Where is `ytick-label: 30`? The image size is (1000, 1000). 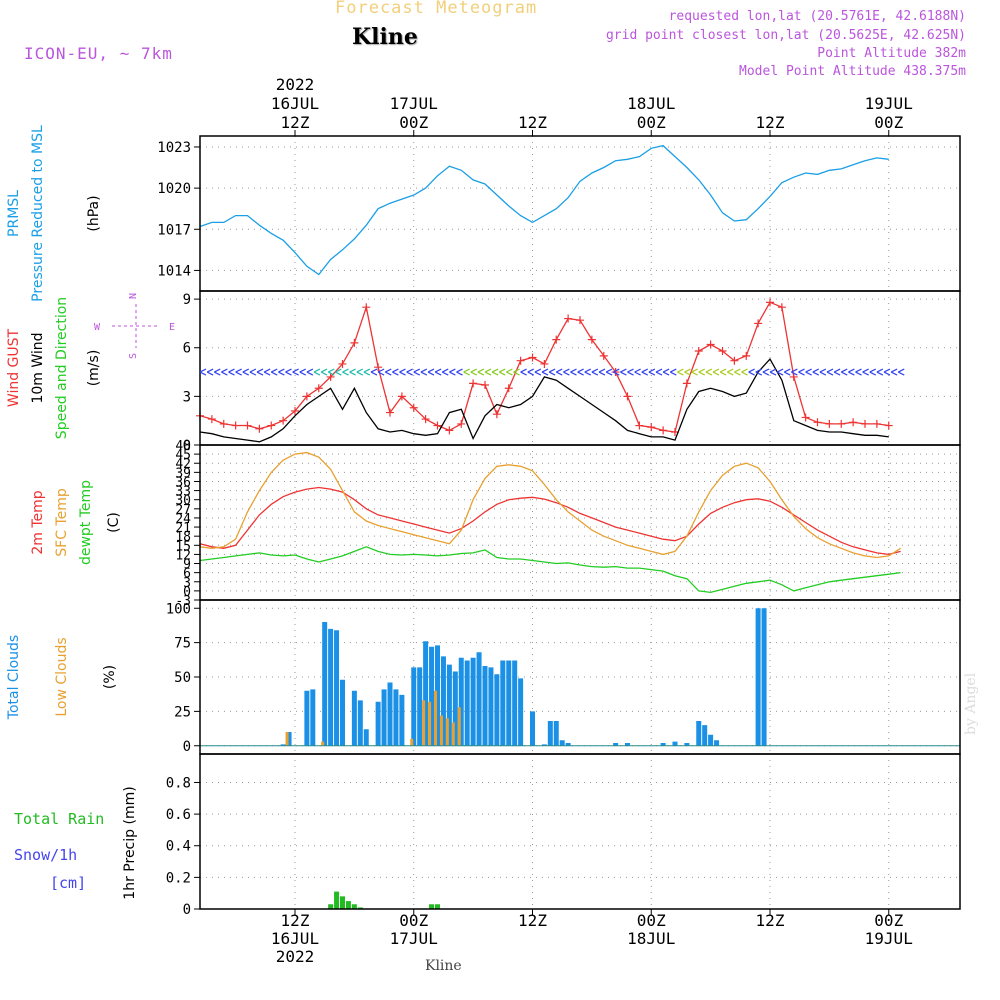
ytick-label: 30 is located at coordinates (183, 501).